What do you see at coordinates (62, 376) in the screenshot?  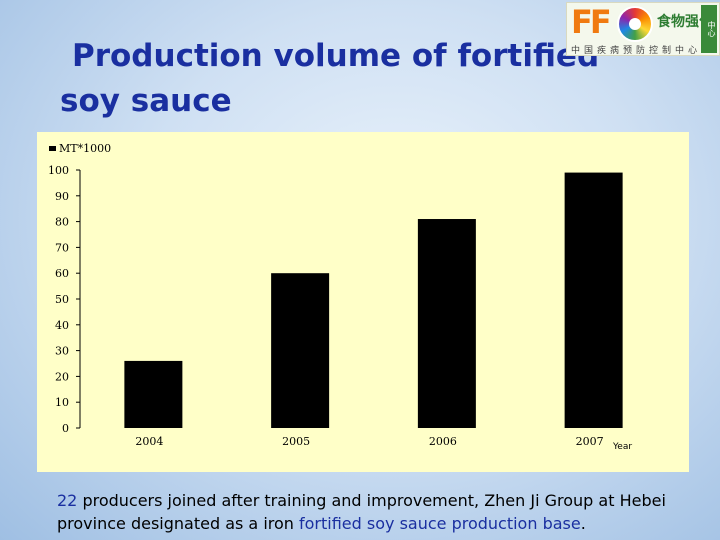 I see `y-tick-label: 20` at bounding box center [62, 376].